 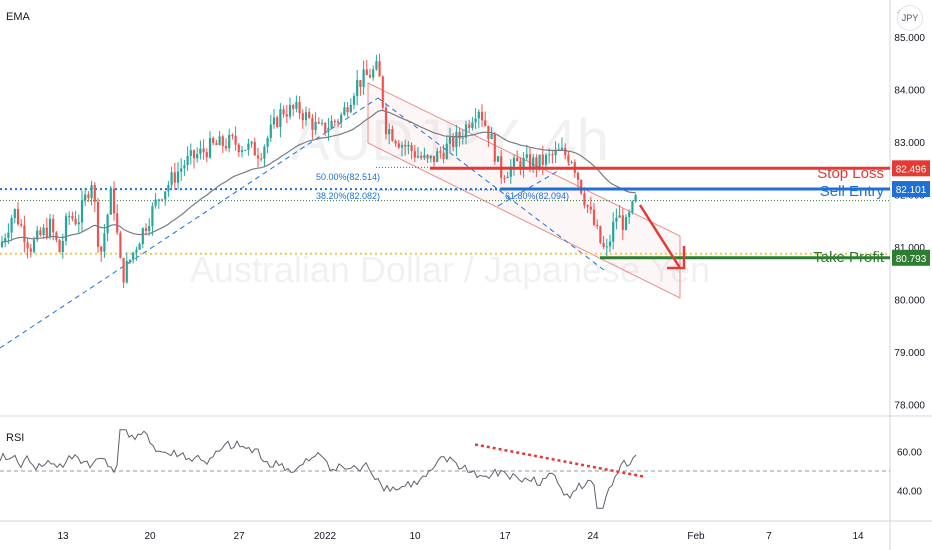 I want to click on time-tick-label: 2022, so click(x=325, y=536).